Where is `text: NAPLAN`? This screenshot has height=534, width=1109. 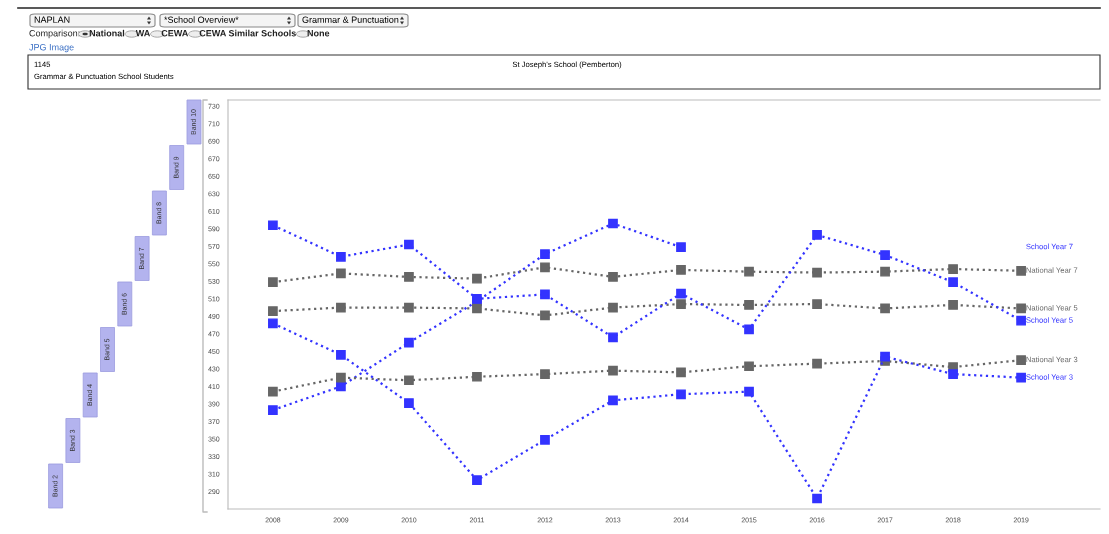
text: NAPLAN is located at coordinates (52, 19).